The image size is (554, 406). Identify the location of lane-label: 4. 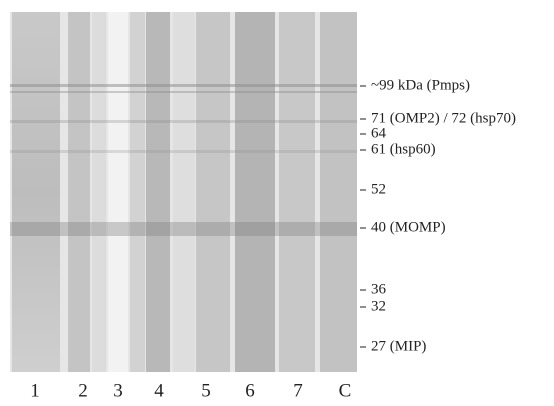
(159, 390).